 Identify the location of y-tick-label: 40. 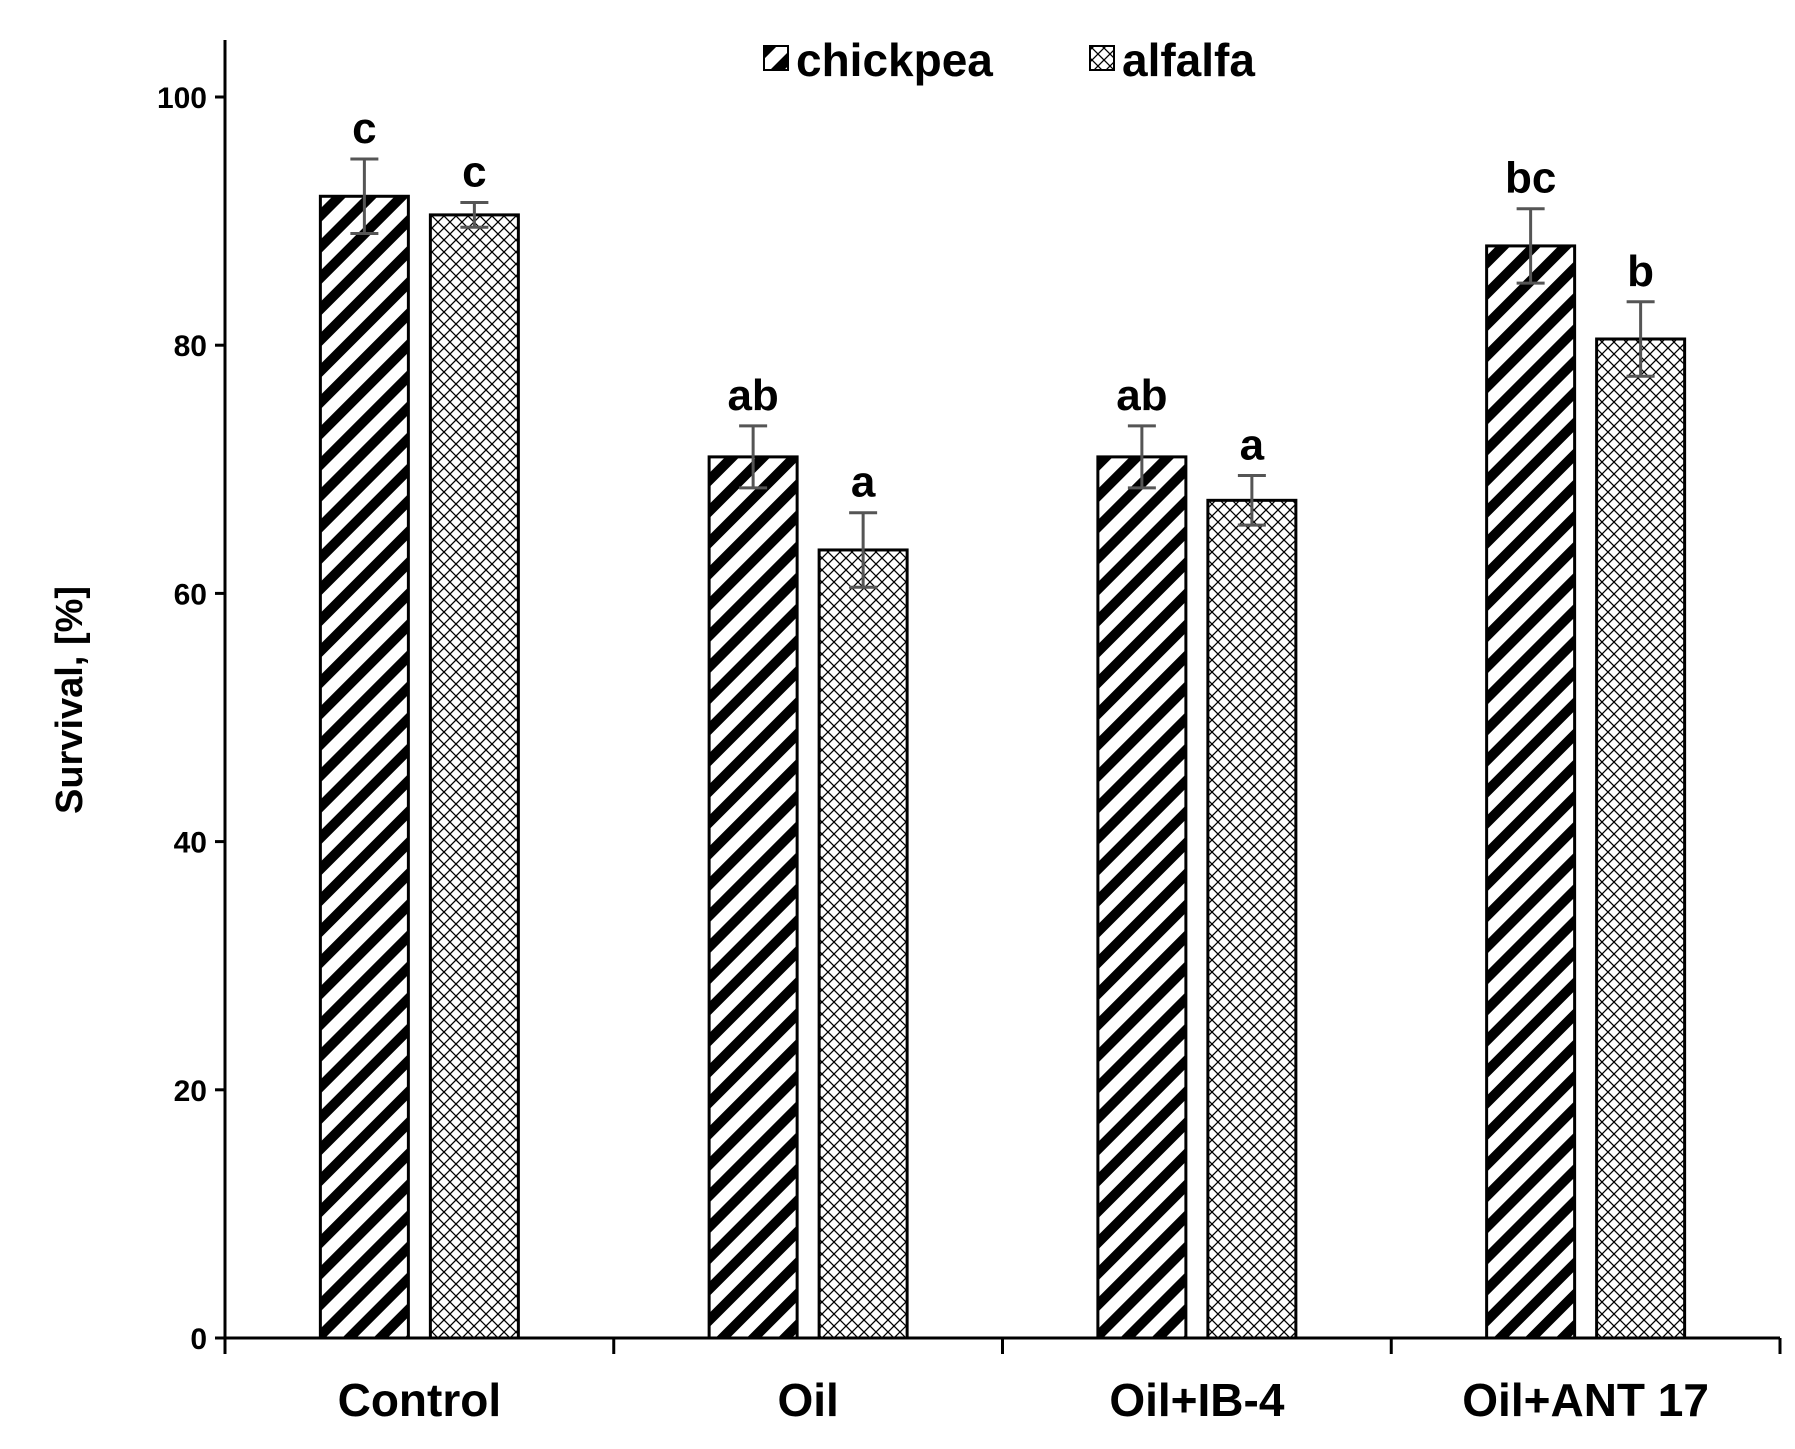
(190, 843).